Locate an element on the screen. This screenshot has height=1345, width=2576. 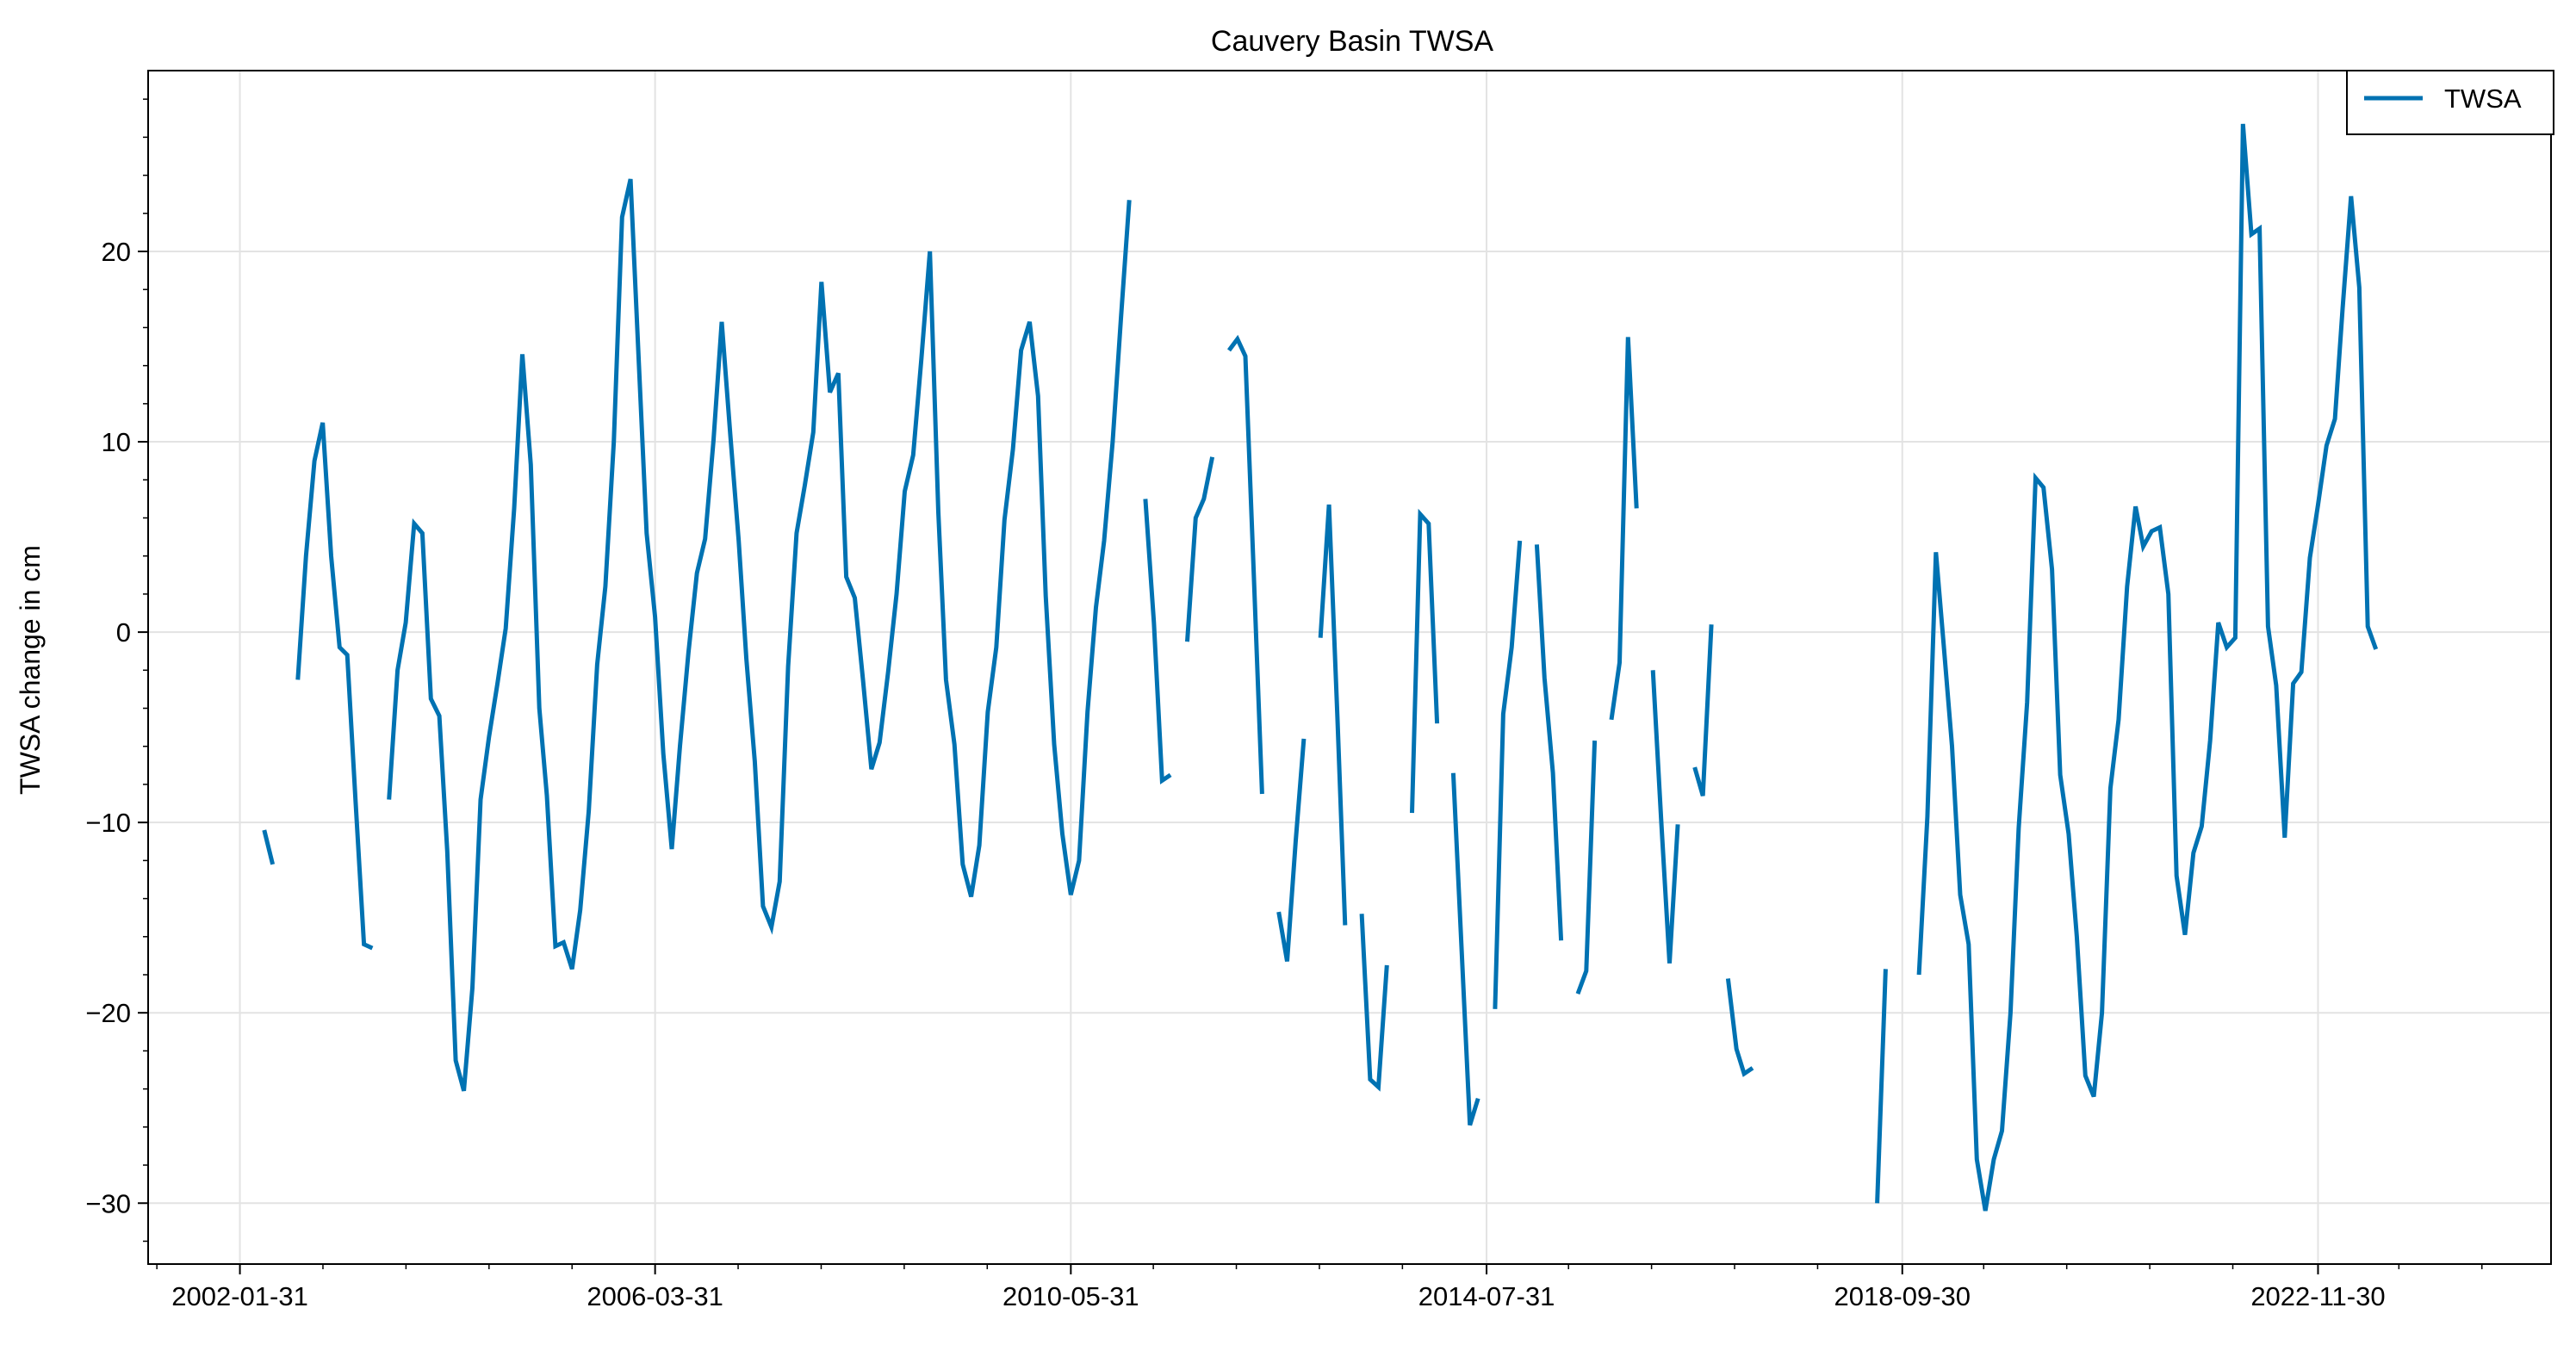
y-tick-label: −10 is located at coordinates (108, 823).